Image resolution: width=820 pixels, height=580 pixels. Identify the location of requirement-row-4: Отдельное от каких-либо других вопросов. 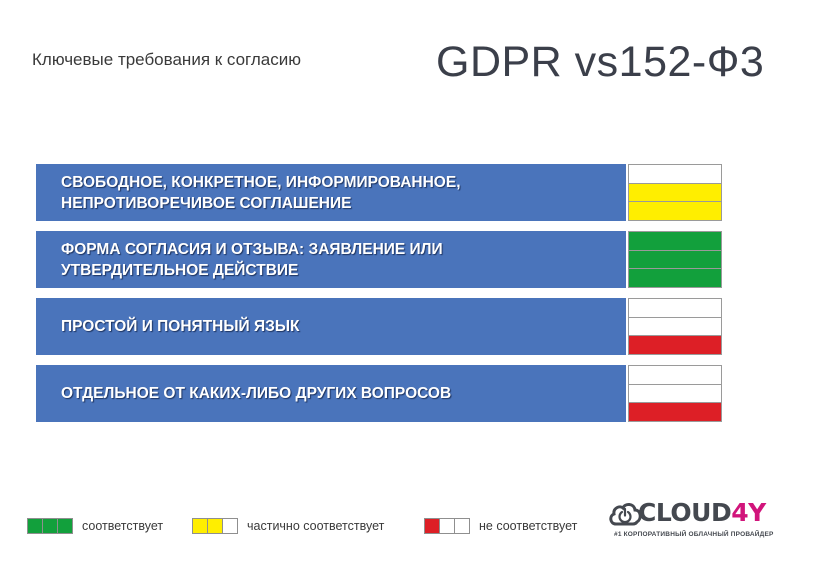
(379, 394).